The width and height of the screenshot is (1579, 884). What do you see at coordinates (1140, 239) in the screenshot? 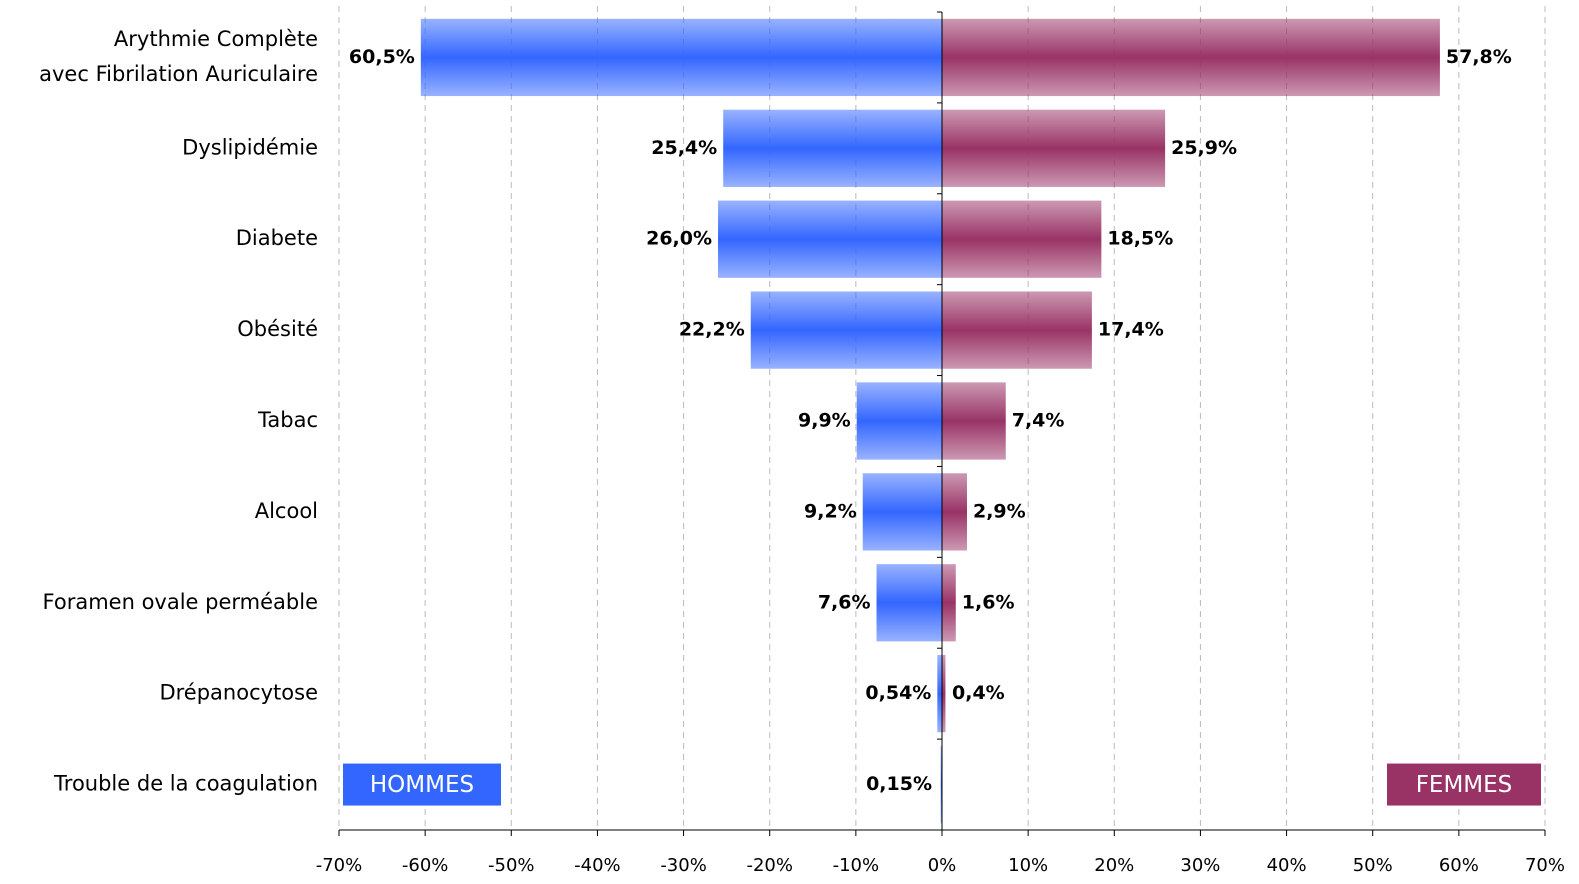
I see `data-label: 18,5%` at bounding box center [1140, 239].